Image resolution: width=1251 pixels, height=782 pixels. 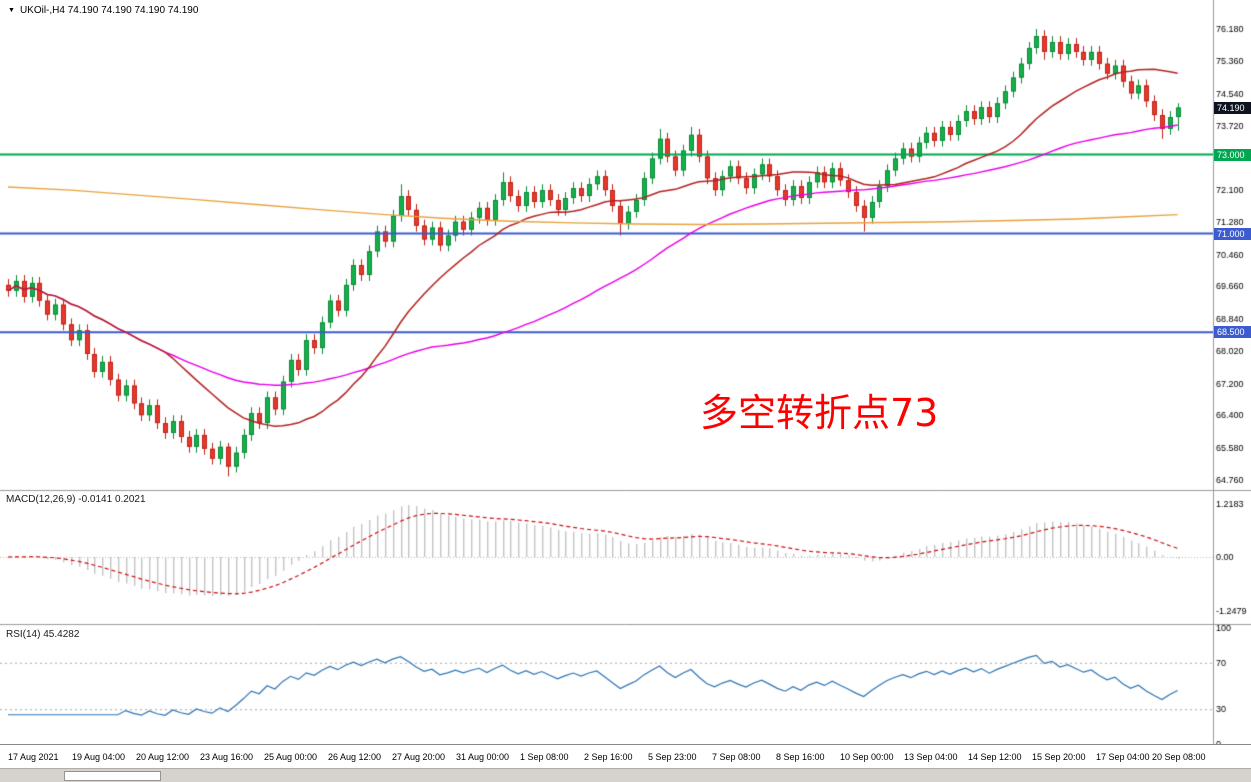 I want to click on time-label: 15 Sep 20:00, so click(x=1059, y=757).